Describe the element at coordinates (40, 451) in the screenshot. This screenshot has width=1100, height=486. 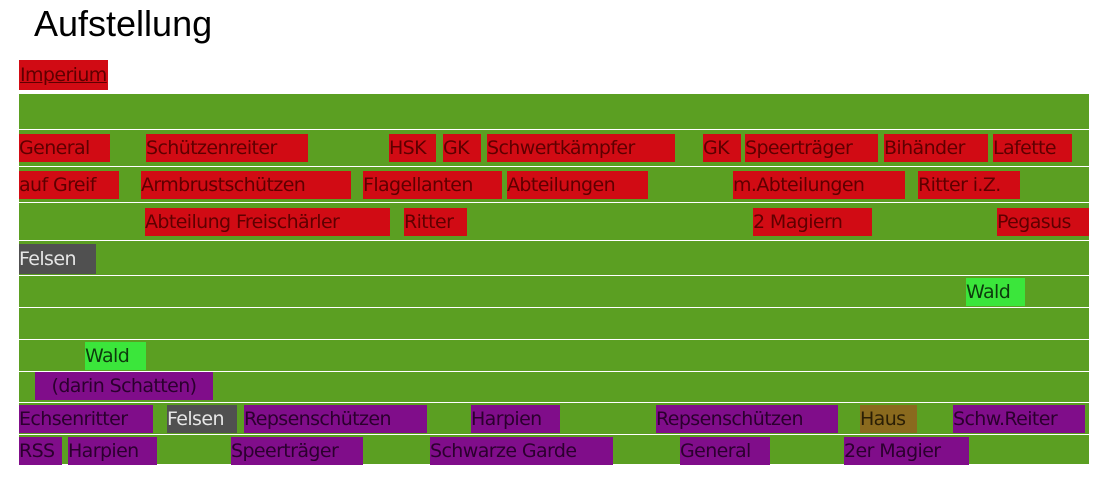
I see `unit-rss: RSS` at that location.